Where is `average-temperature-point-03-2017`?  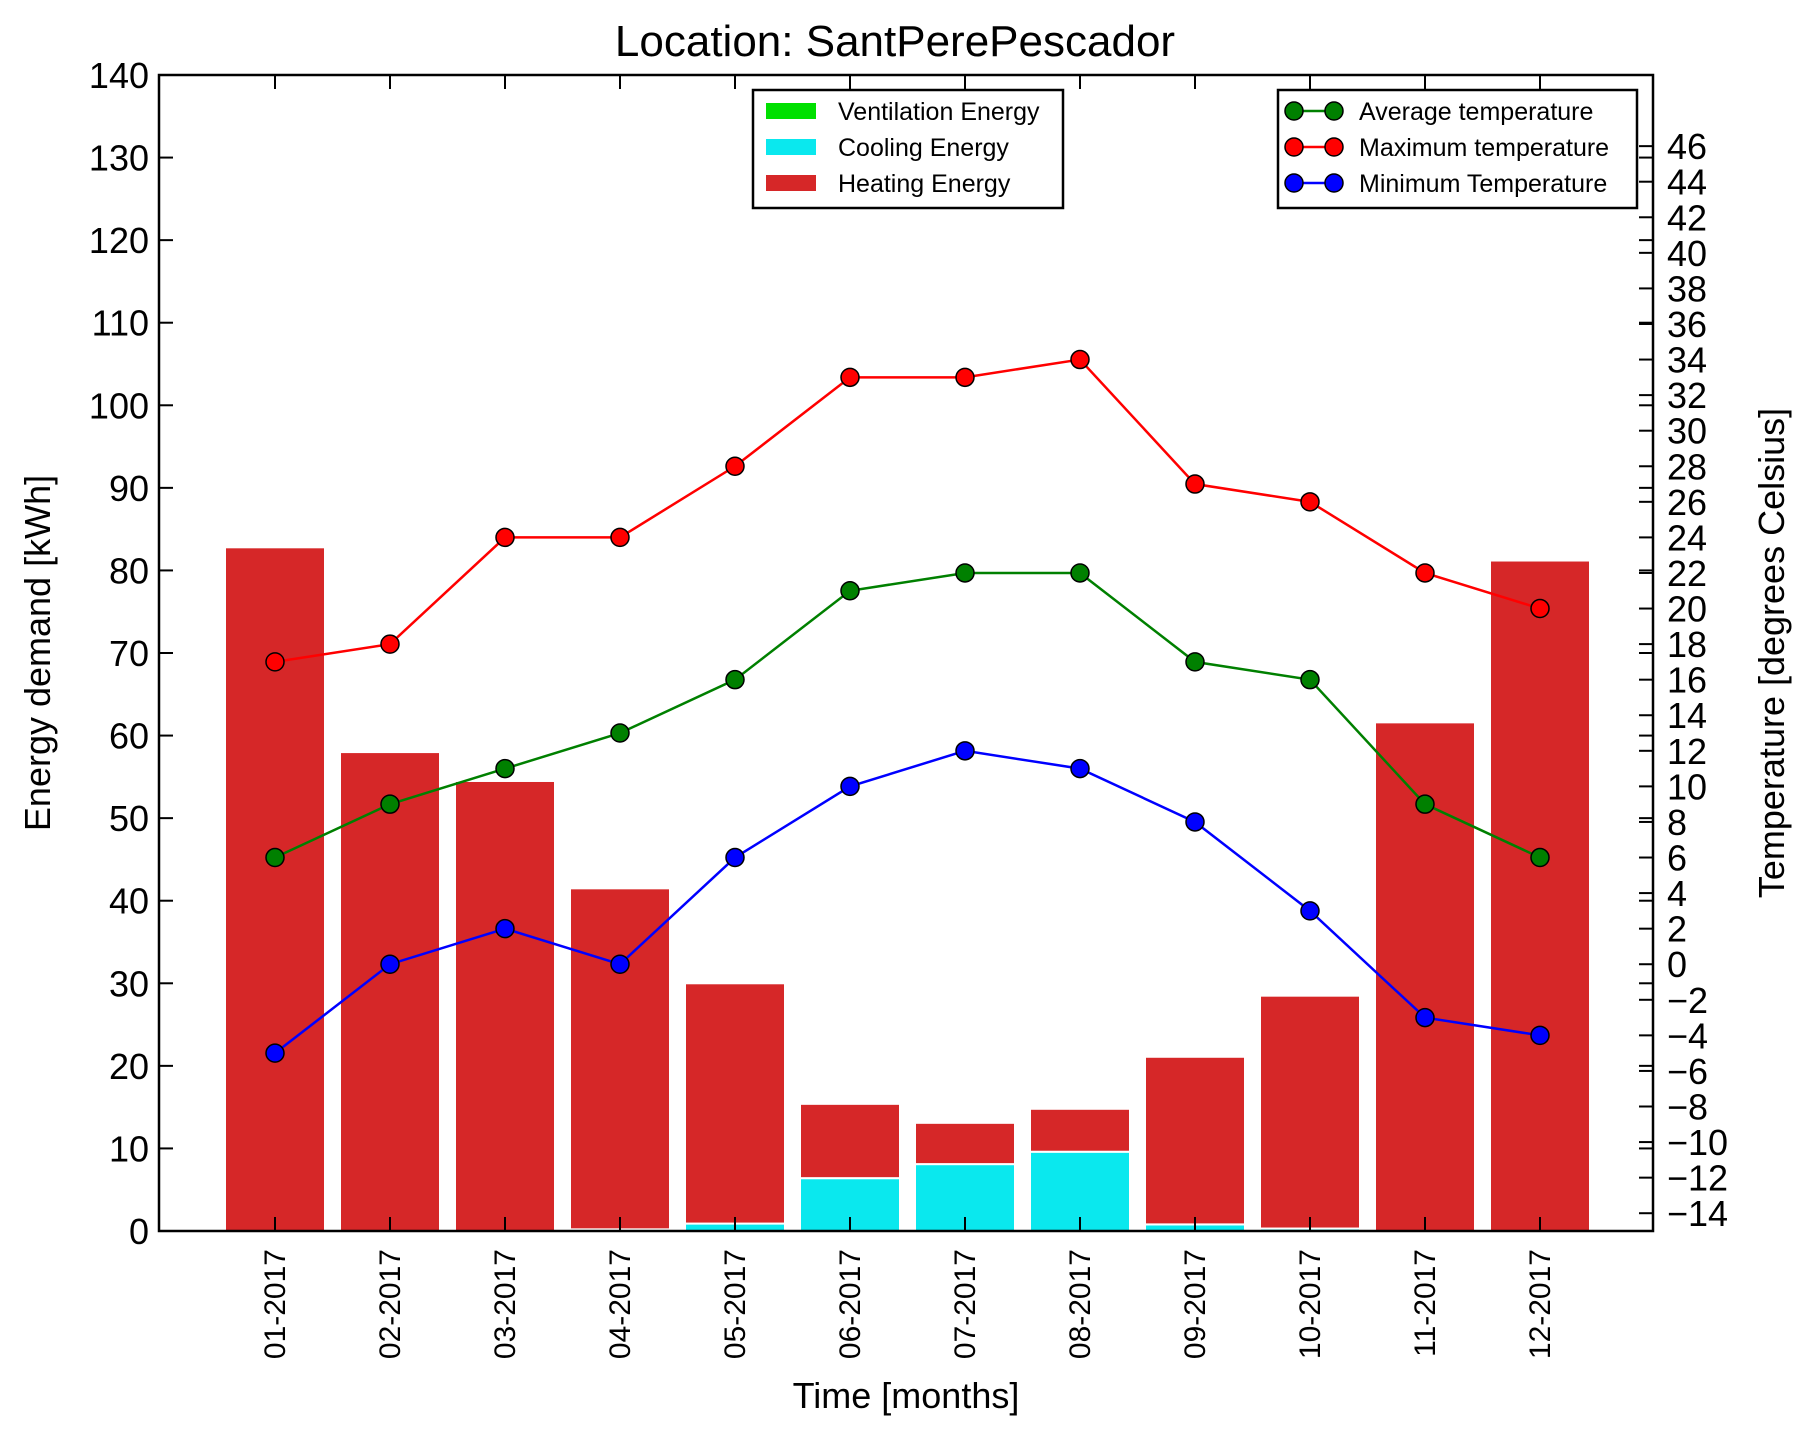 average-temperature-point-03-2017 is located at coordinates (505, 768).